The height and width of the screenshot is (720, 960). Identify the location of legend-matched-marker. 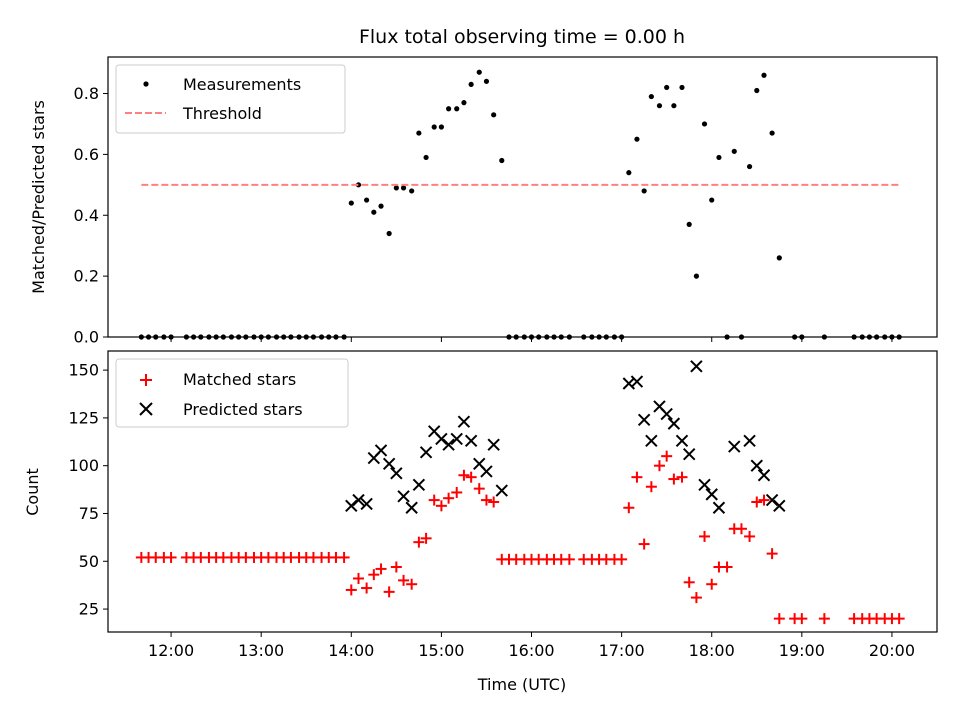
(146, 380).